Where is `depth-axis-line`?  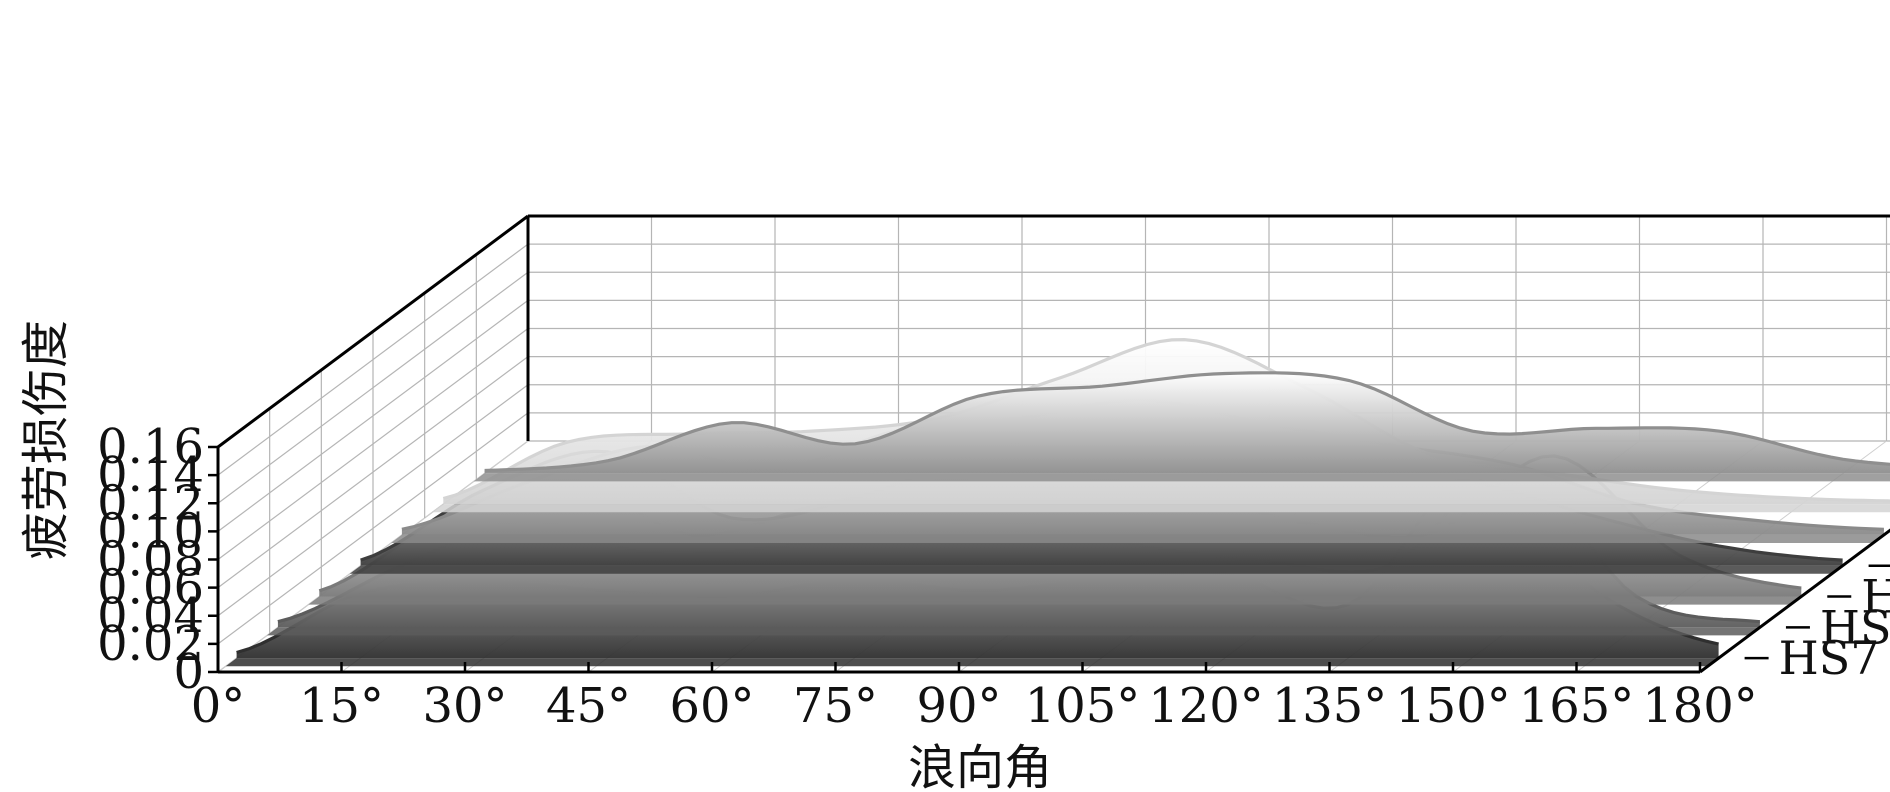 depth-axis-line is located at coordinates (1794, 601).